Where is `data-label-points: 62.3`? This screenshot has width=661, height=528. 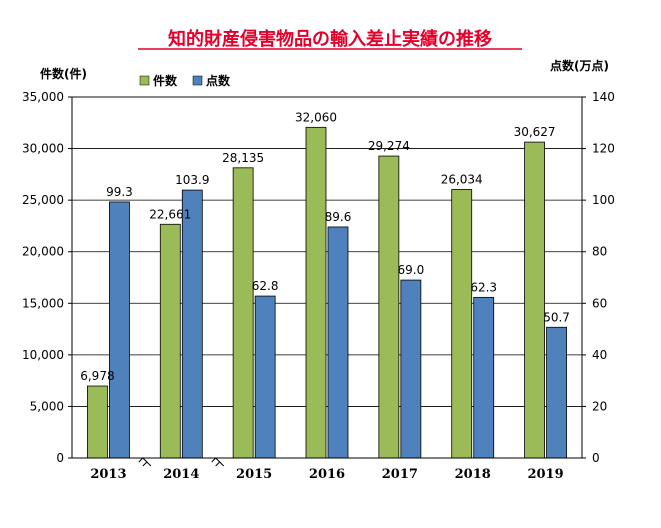
data-label-points: 62.3 is located at coordinates (483, 287).